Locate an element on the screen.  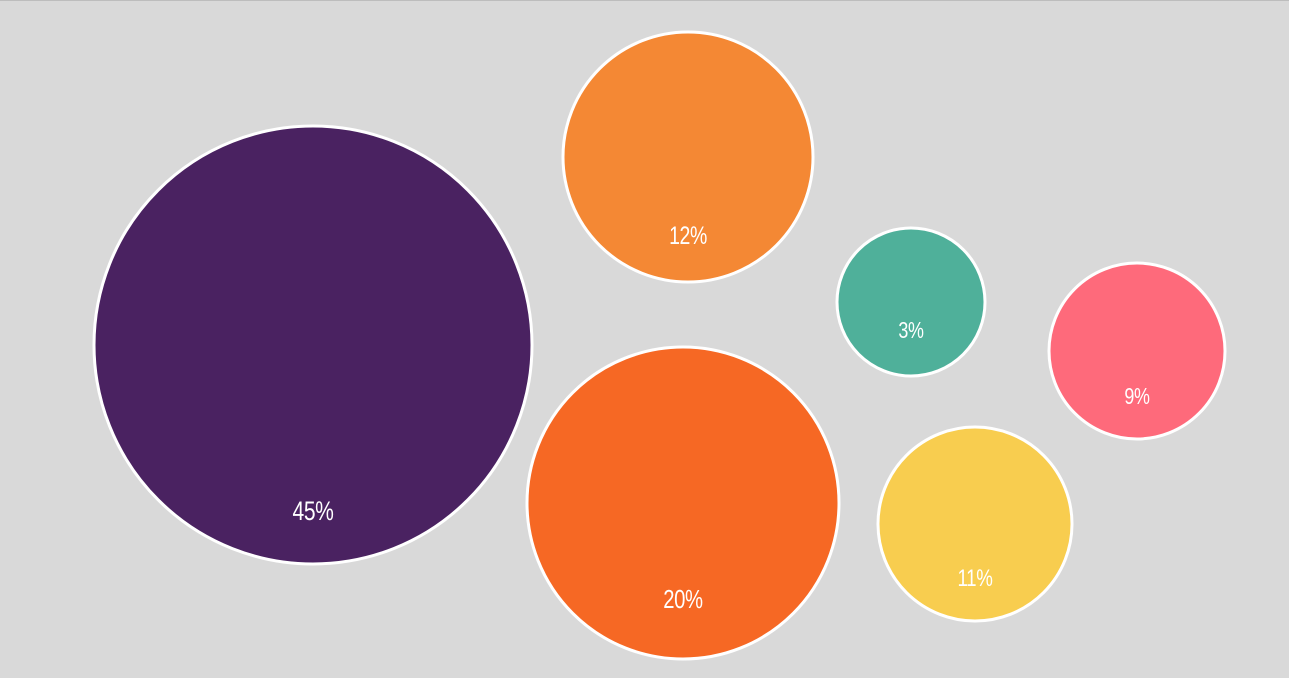
bubble-value-label: 20% is located at coordinates (682, 599).